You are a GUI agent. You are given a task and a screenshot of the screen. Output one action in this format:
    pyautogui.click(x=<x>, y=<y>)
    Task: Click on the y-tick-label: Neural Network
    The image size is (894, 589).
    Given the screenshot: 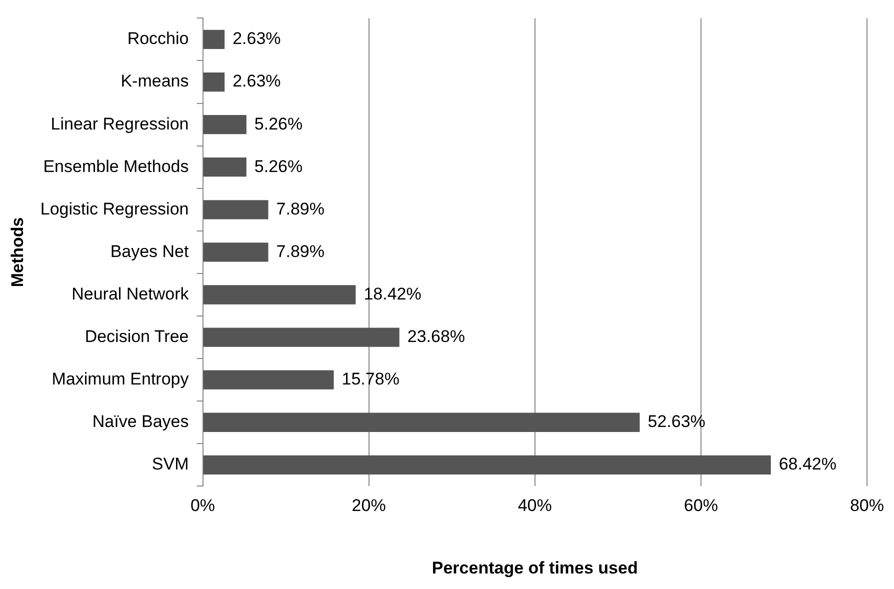 What is the action you would take?
    pyautogui.click(x=131, y=294)
    